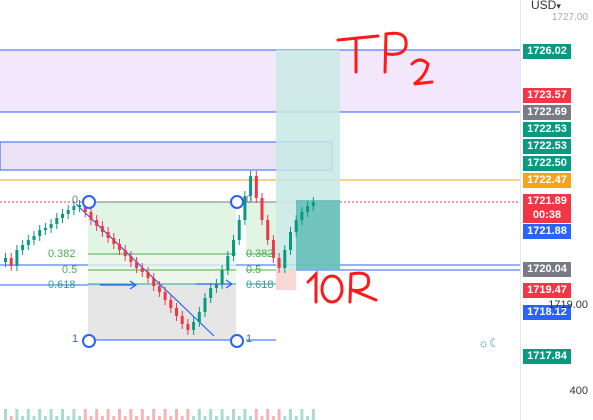 The height and width of the screenshot is (420, 593). Describe the element at coordinates (260, 81) in the screenshot. I see `supply-zone` at that location.